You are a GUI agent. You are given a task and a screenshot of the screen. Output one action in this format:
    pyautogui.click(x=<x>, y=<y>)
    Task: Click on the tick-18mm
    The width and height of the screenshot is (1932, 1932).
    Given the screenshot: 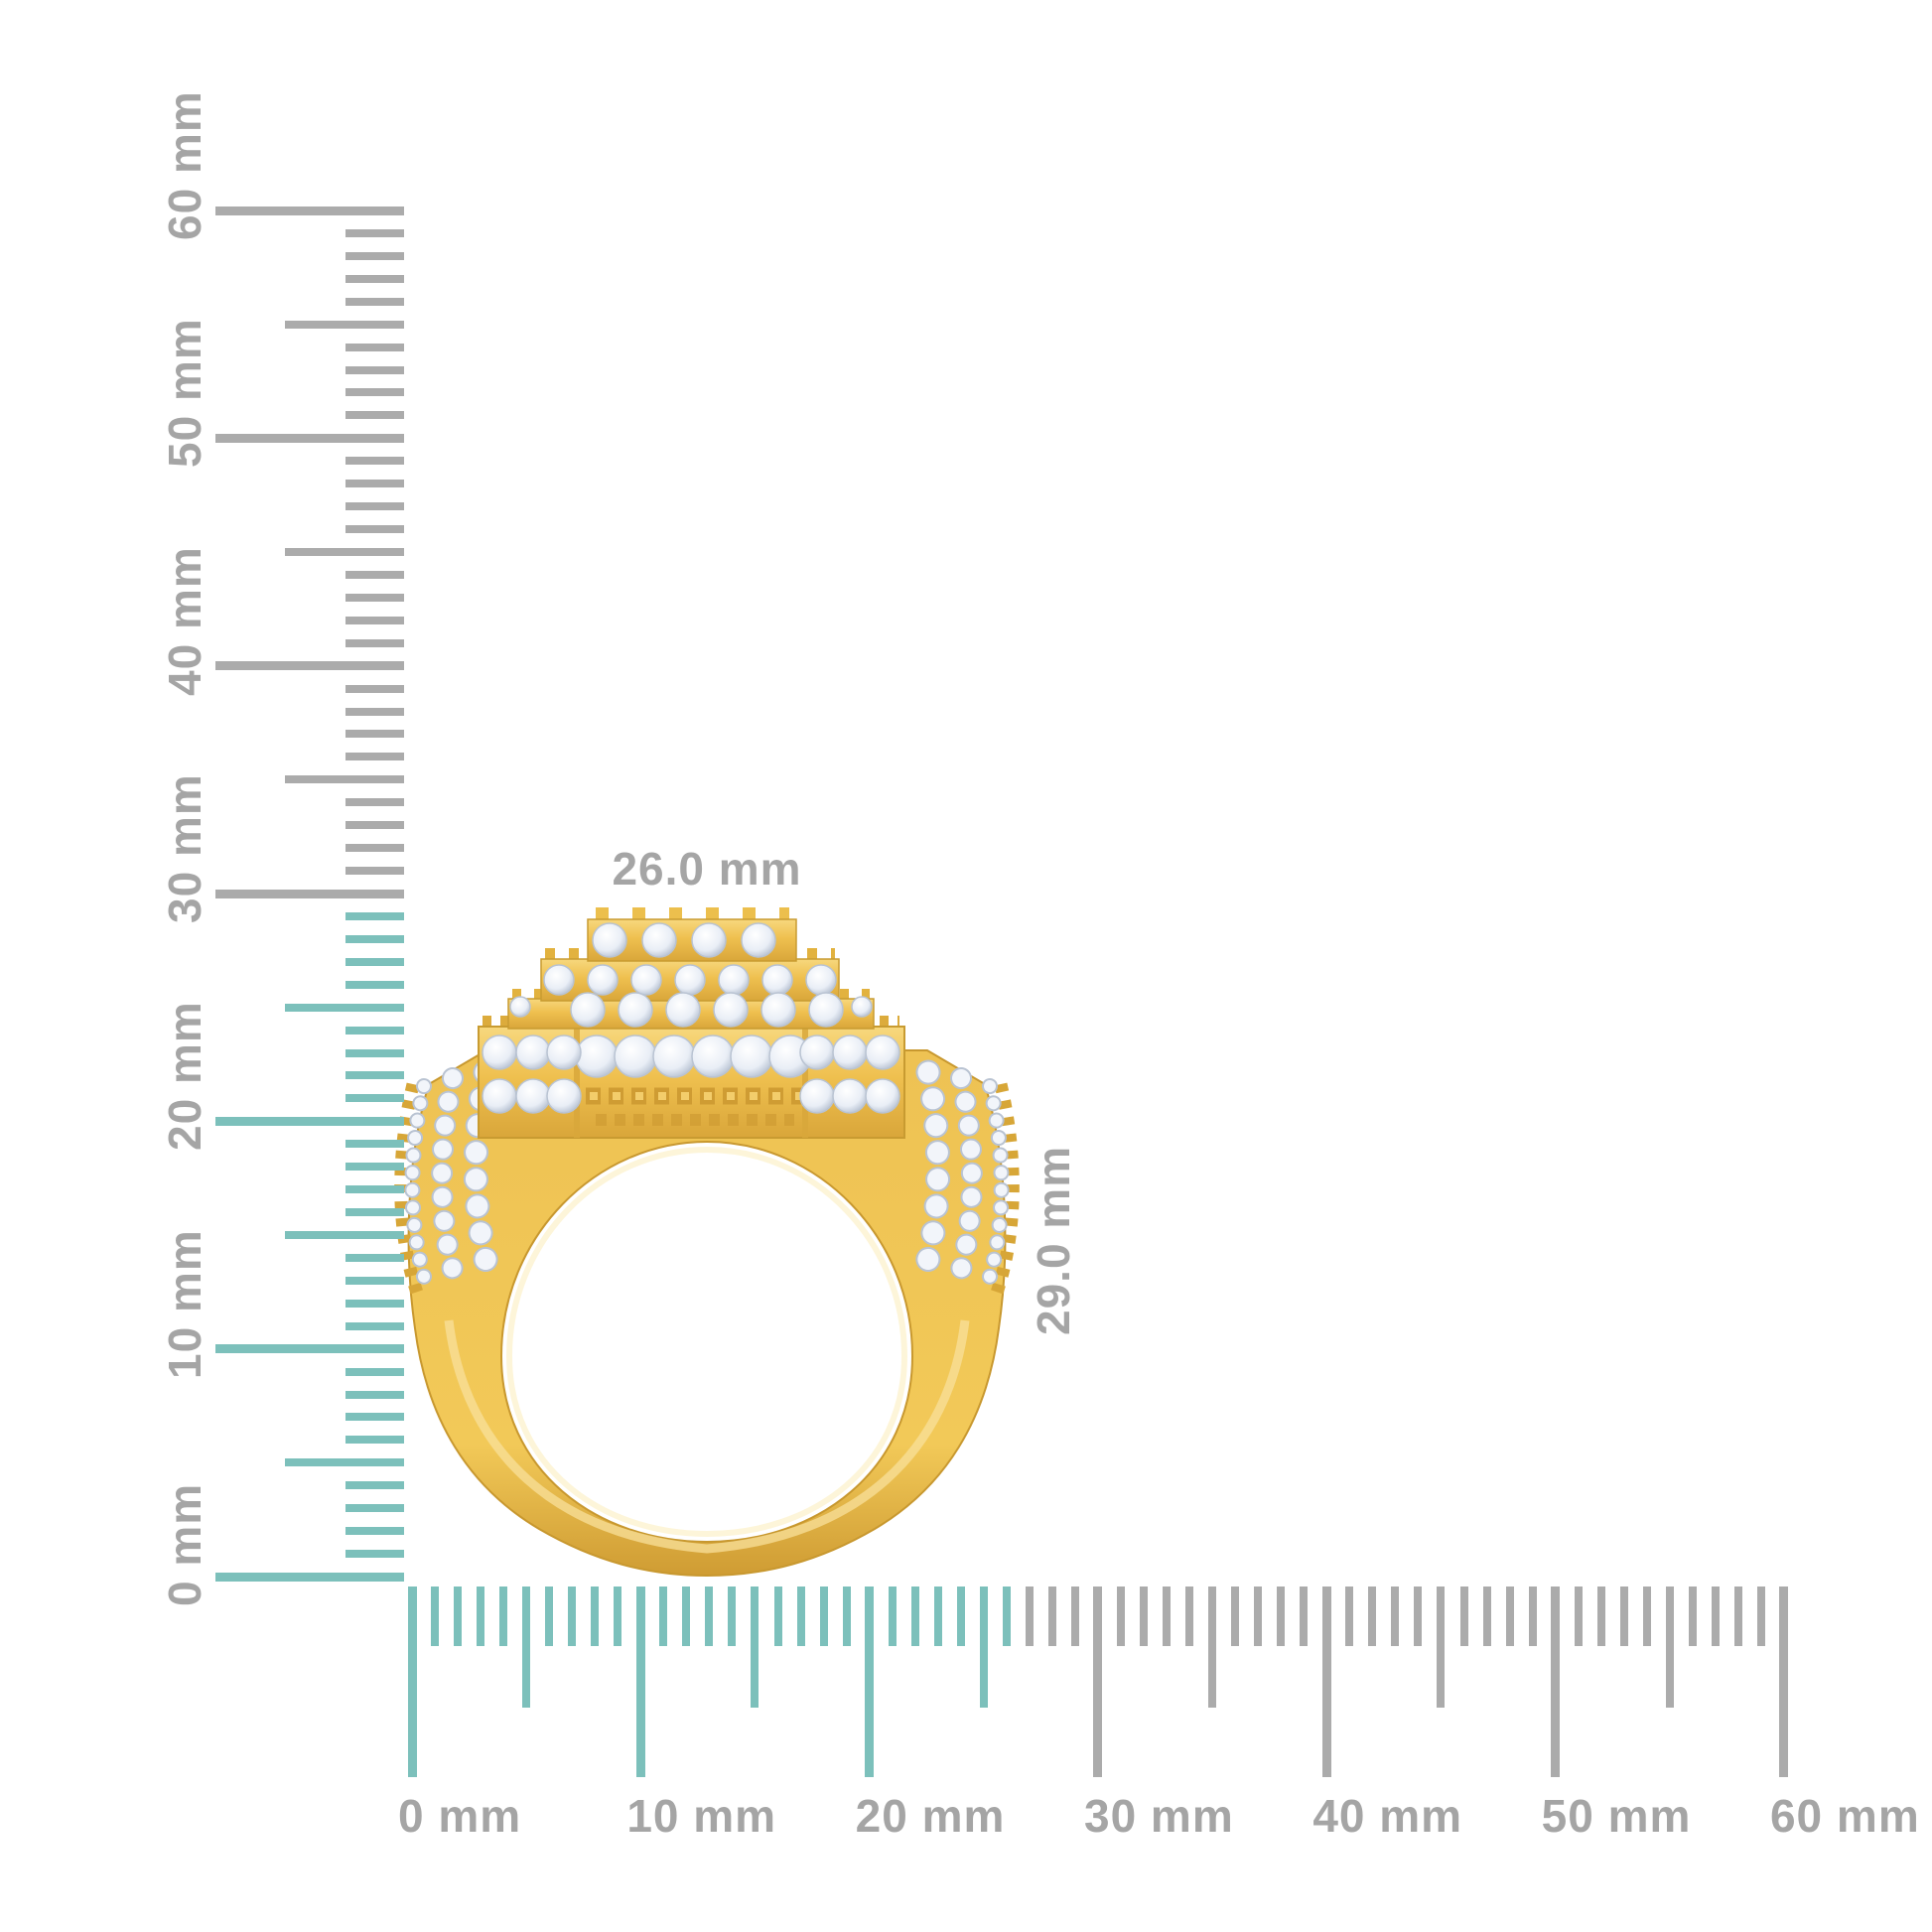 What is the action you would take?
    pyautogui.click(x=375, y=1167)
    